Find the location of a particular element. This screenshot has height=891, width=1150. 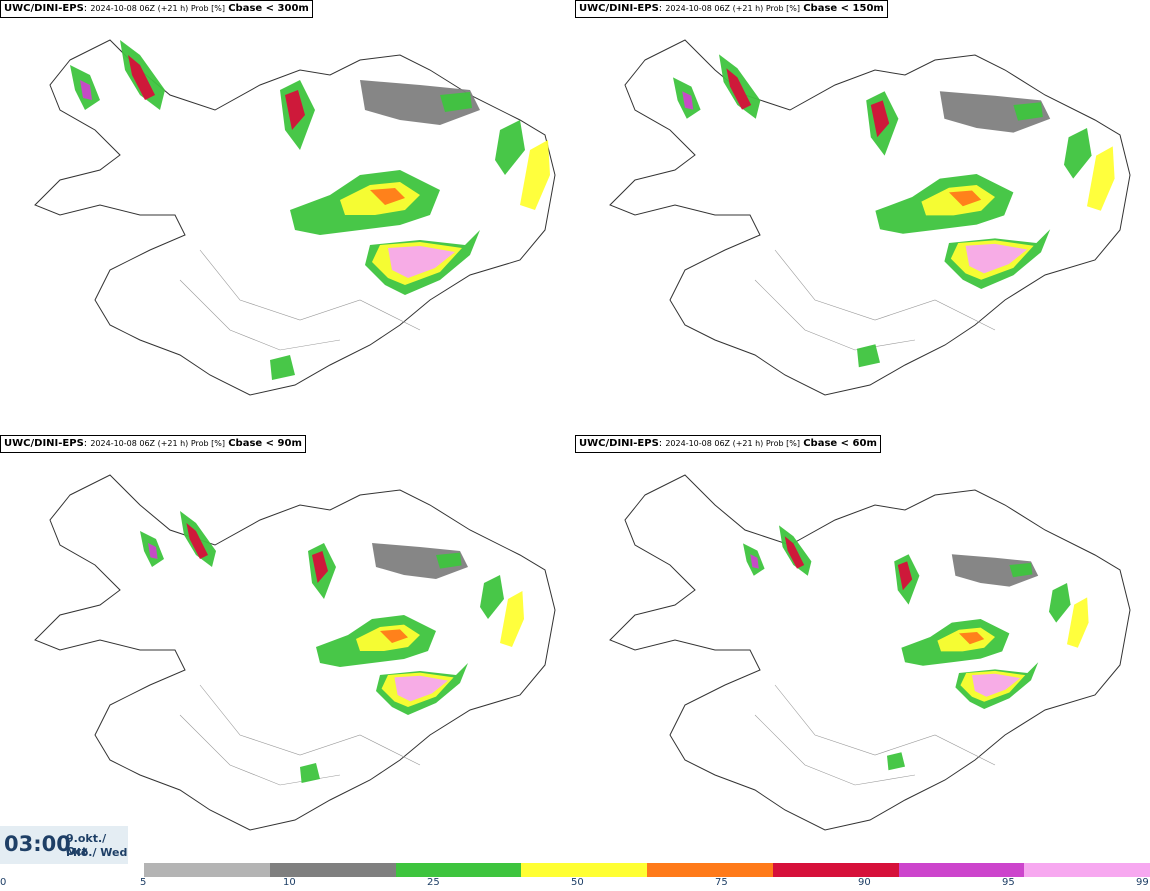

legend-tick: 90 is located at coordinates (864, 882).